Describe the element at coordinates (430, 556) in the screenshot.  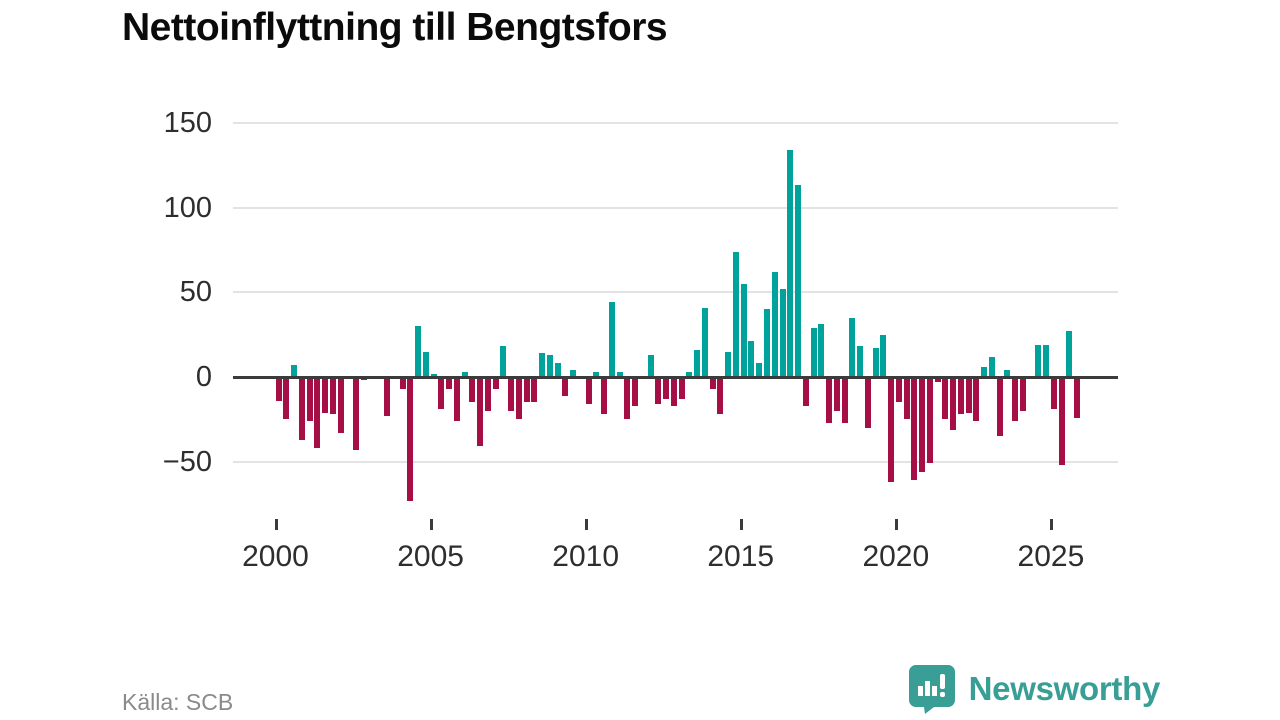
I see `x-axis-tick-label: 2005` at that location.